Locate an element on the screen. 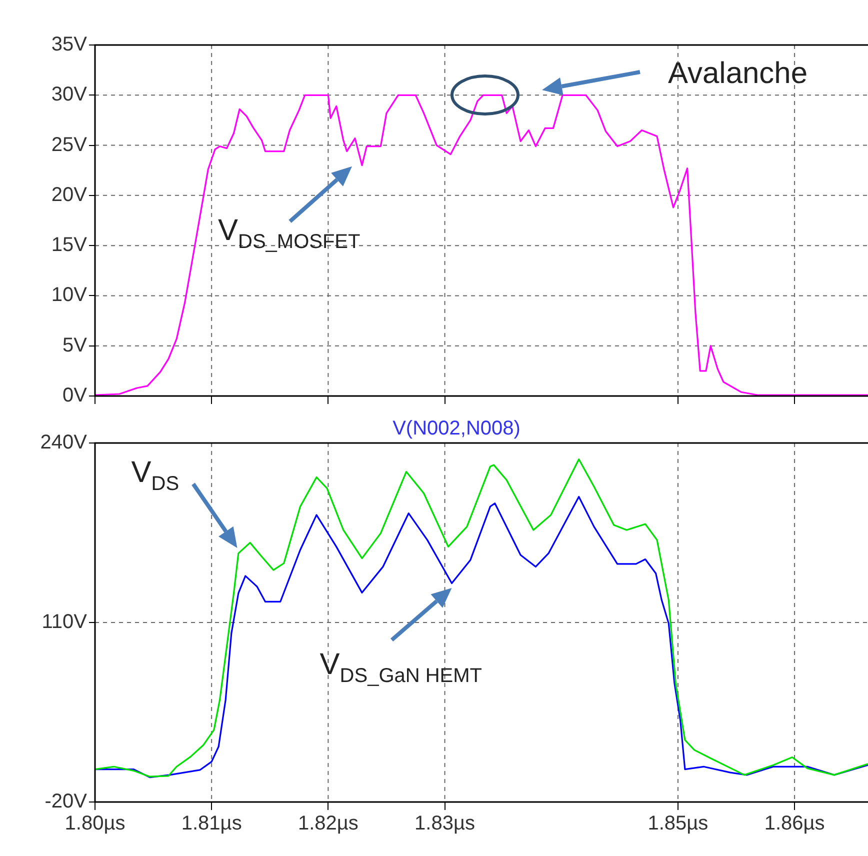 The image size is (868, 856). x-tick-label: 1.86µs is located at coordinates (794, 823).